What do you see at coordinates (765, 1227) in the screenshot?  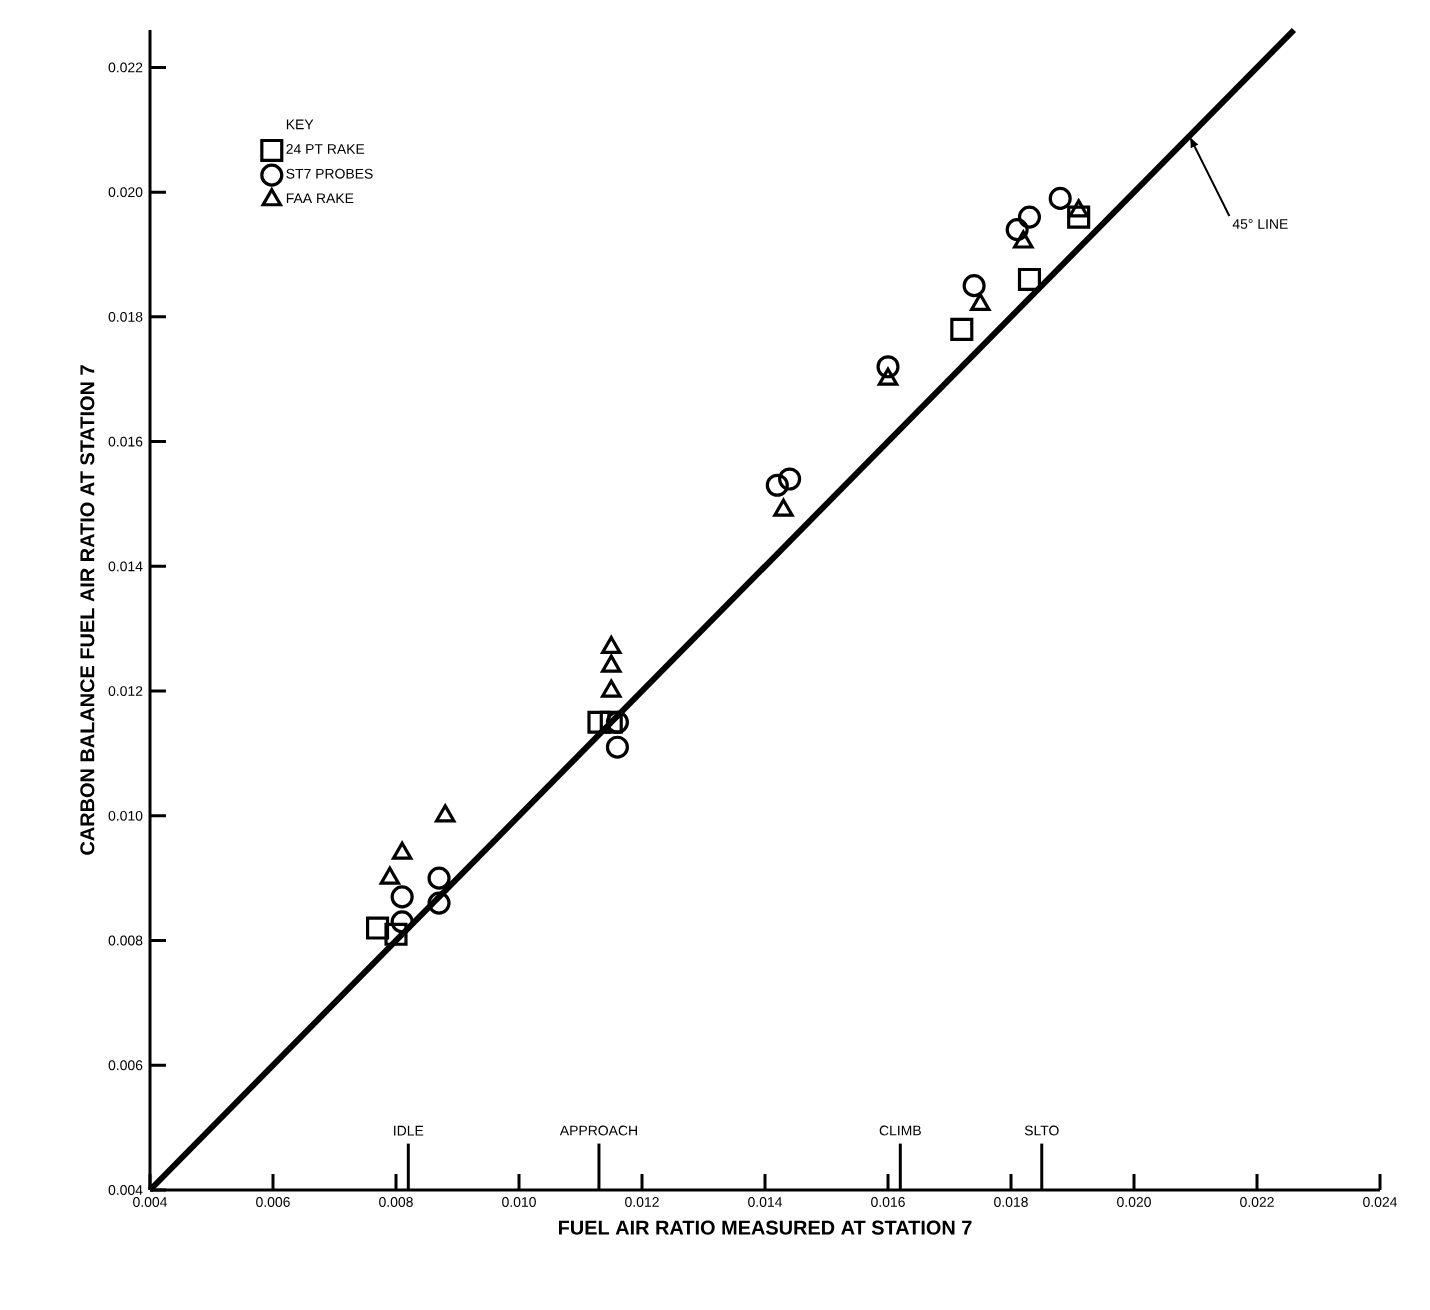 I see `x-axis-title: FUEL AIR RATIO MEASURED AT STATION 7` at bounding box center [765, 1227].